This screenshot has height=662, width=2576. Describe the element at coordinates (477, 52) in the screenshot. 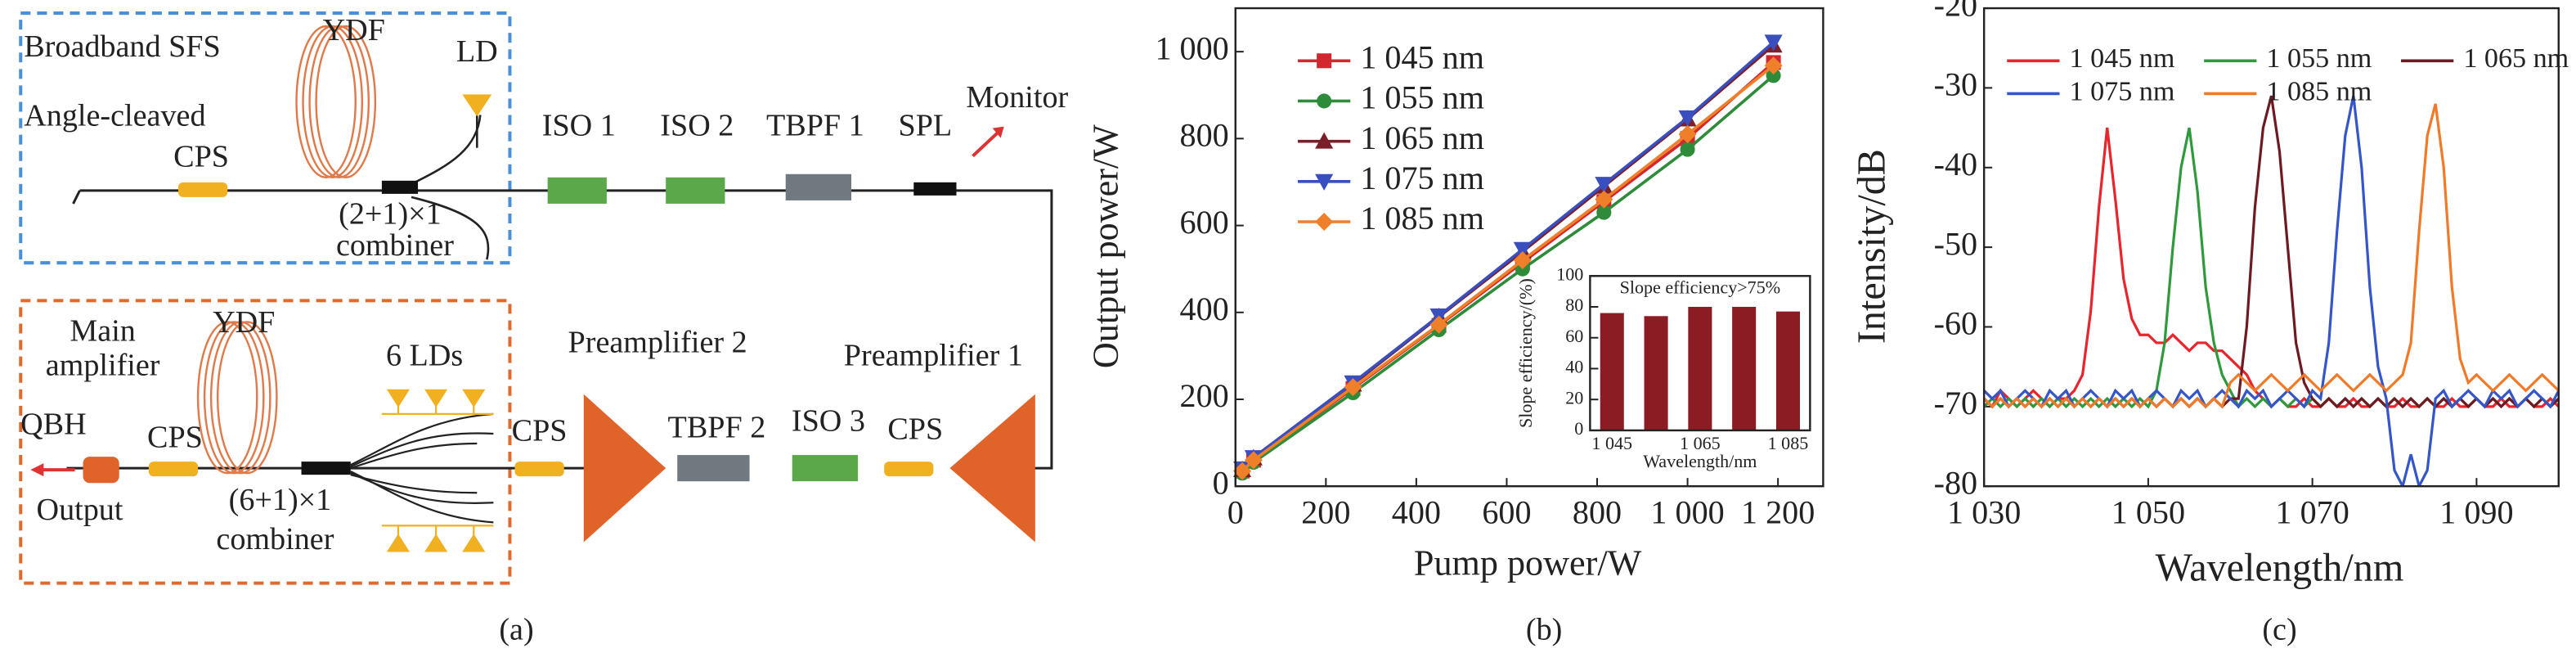

I see `diagram-label: LD` at that location.